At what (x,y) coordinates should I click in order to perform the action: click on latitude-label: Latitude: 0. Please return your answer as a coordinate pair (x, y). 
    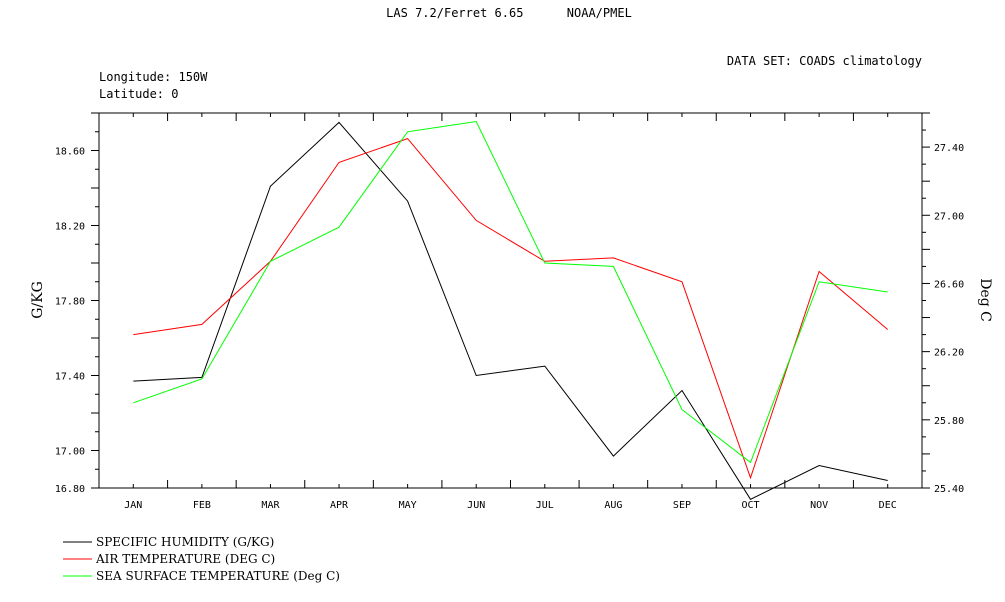
    Looking at the image, I should click on (138, 94).